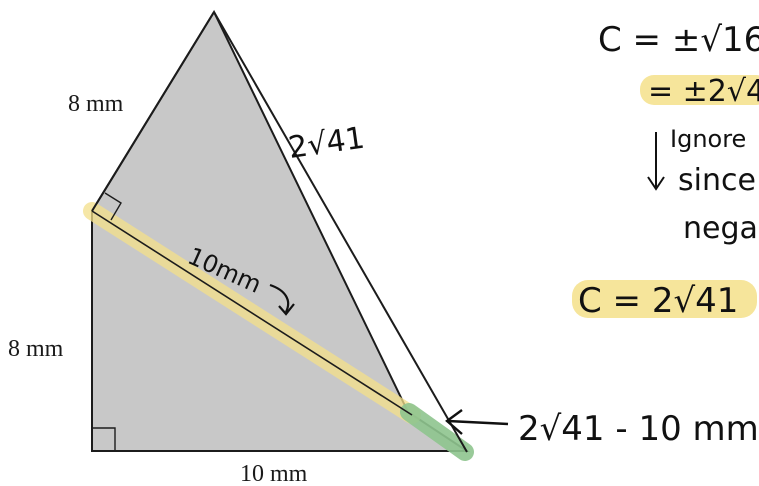 The height and width of the screenshot is (486, 759). What do you see at coordinates (720, 228) in the screenshot?
I see `ignore-text-3: nega` at bounding box center [720, 228].